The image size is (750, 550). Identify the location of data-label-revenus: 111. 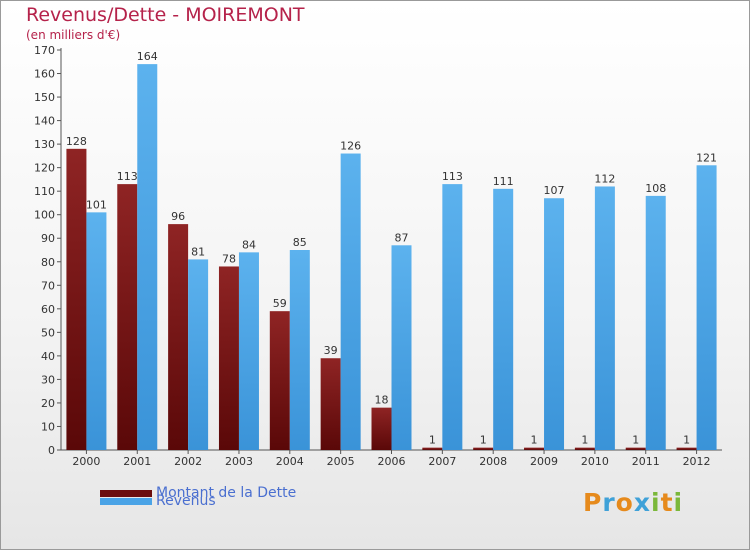
(503, 181).